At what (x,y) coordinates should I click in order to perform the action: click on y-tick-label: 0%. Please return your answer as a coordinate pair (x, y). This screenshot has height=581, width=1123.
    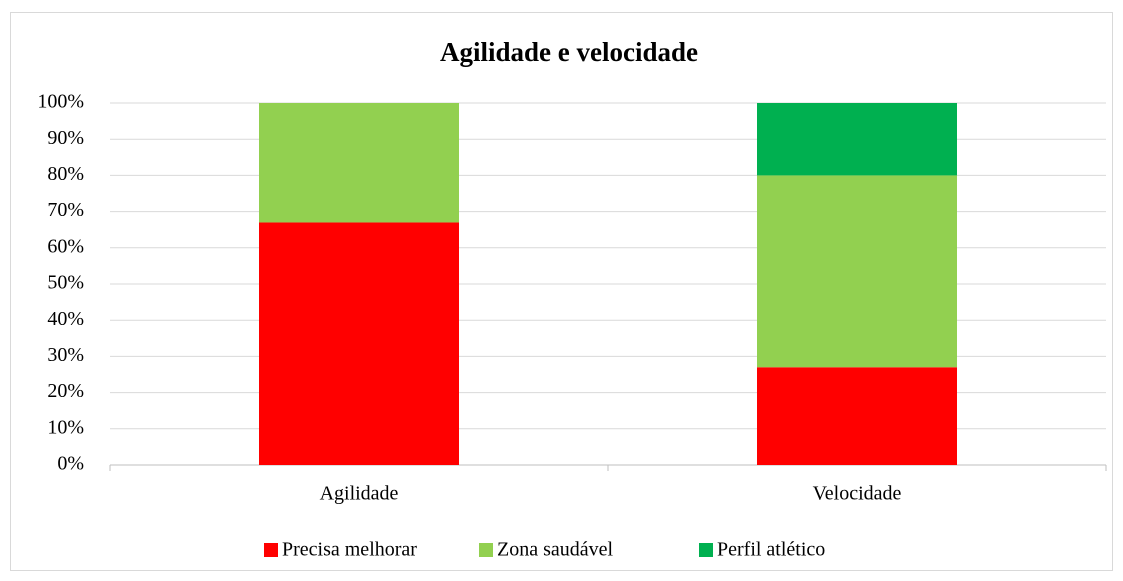
    Looking at the image, I should click on (70, 464).